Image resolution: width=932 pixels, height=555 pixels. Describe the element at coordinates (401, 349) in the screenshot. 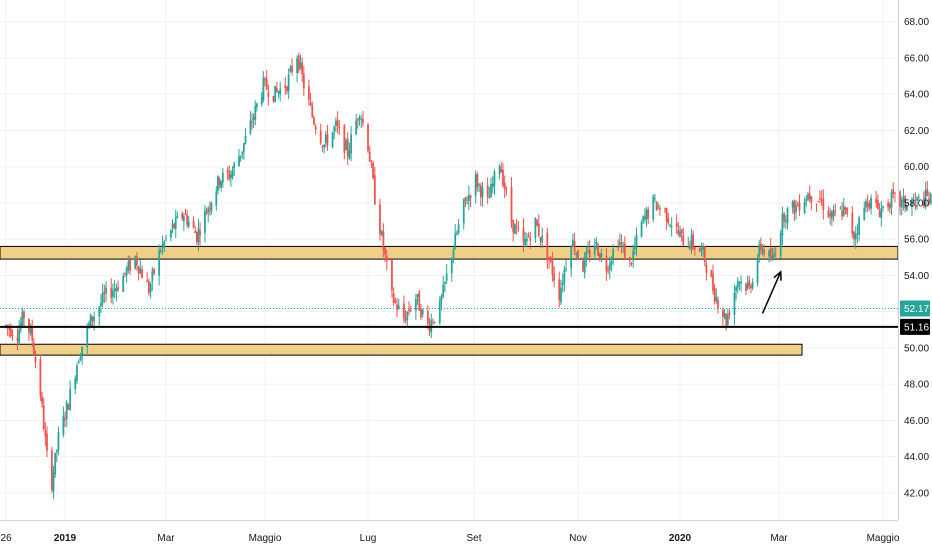

I see `support-zone` at that location.